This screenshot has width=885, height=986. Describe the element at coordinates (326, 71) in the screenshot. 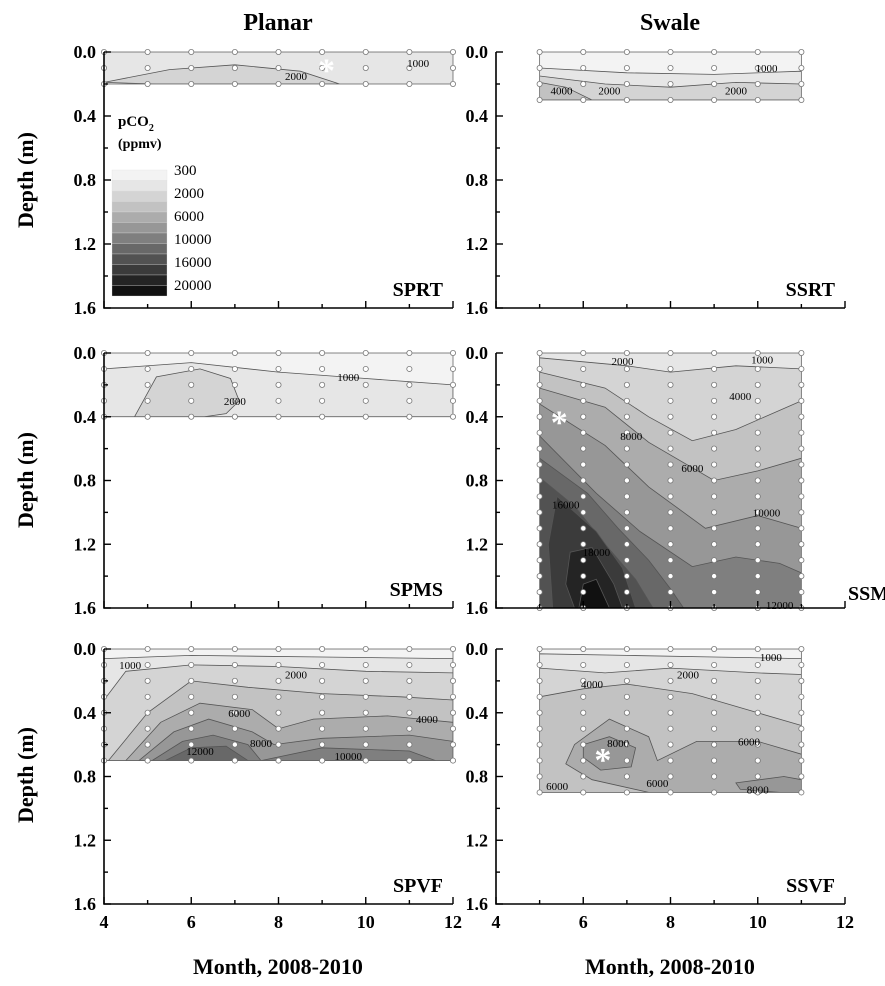

I see `asterisk-marker: *` at that location.